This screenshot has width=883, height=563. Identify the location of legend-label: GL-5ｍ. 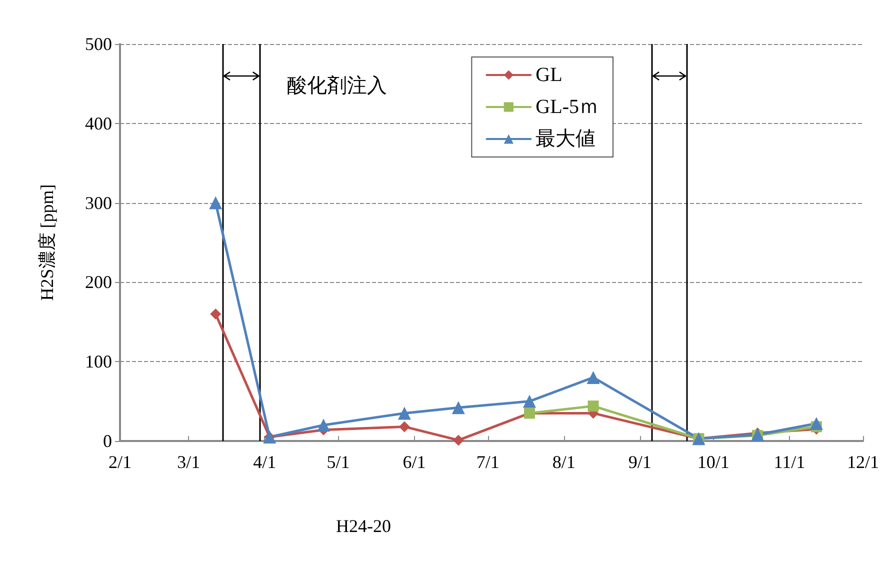
(568, 107).